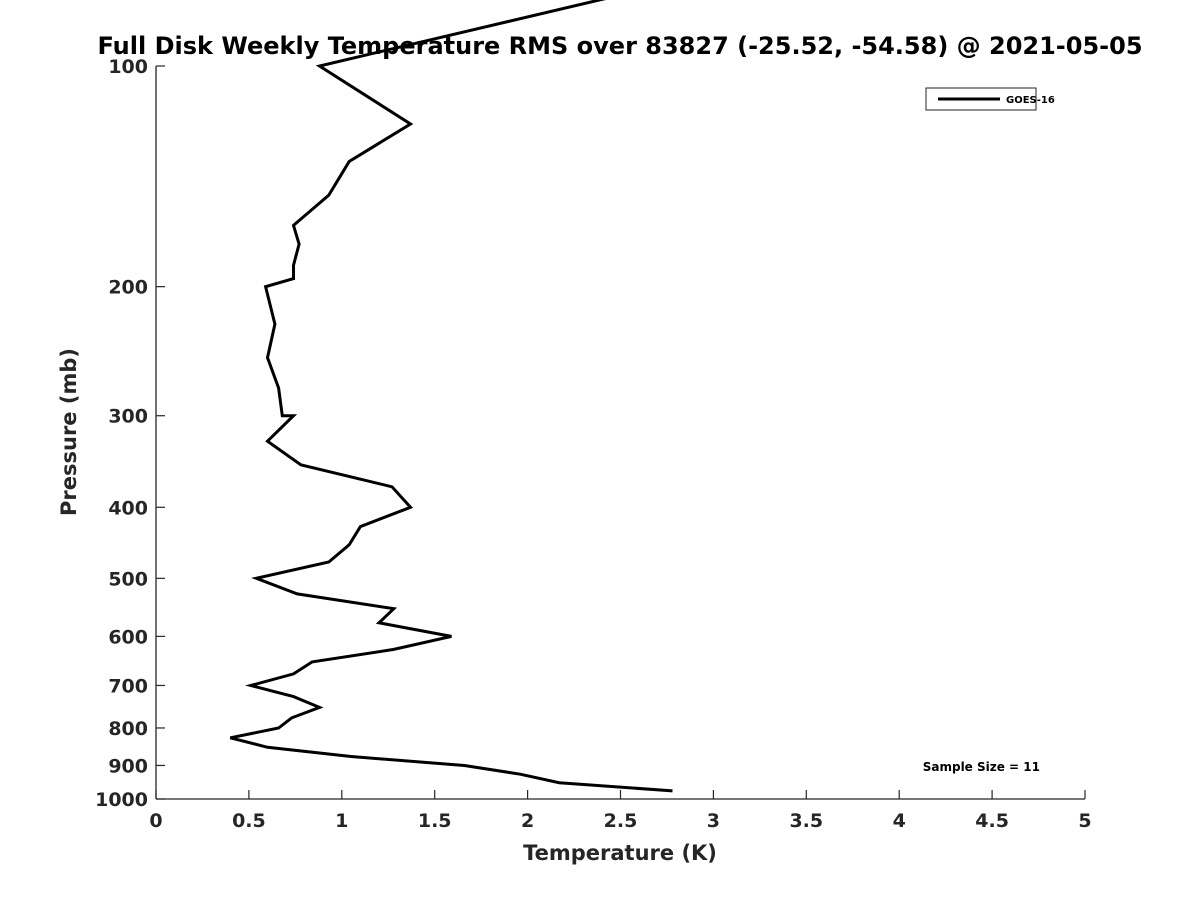  I want to click on x-tick-label: 0.5, so click(249, 821).